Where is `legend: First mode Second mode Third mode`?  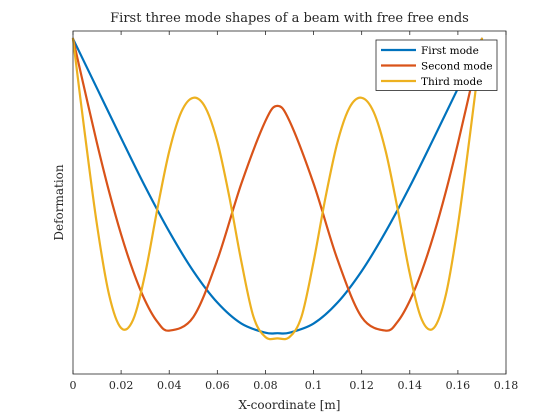 legend: First mode Second mode Third mode is located at coordinates (436, 65).